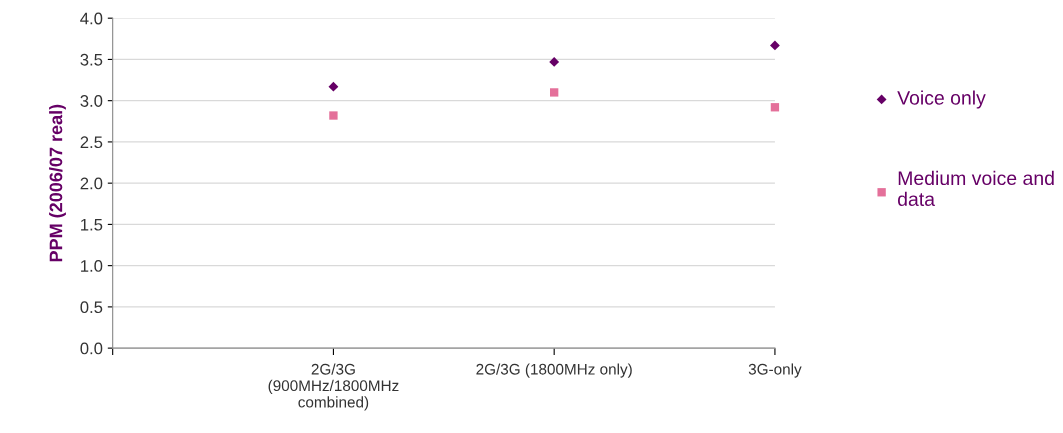  What do you see at coordinates (91, 348) in the screenshot?
I see `y-tick-label: 0.0` at bounding box center [91, 348].